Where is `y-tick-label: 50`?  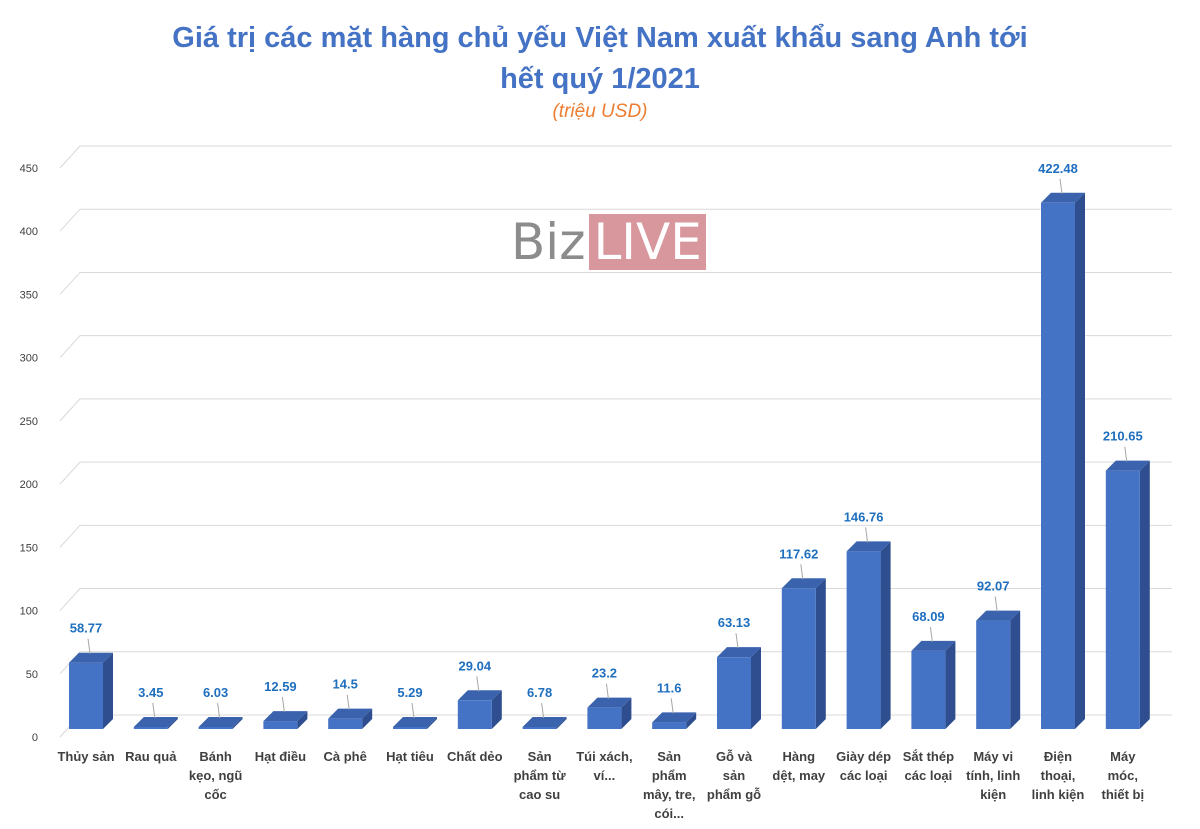 y-tick-label: 50 is located at coordinates (32, 675).